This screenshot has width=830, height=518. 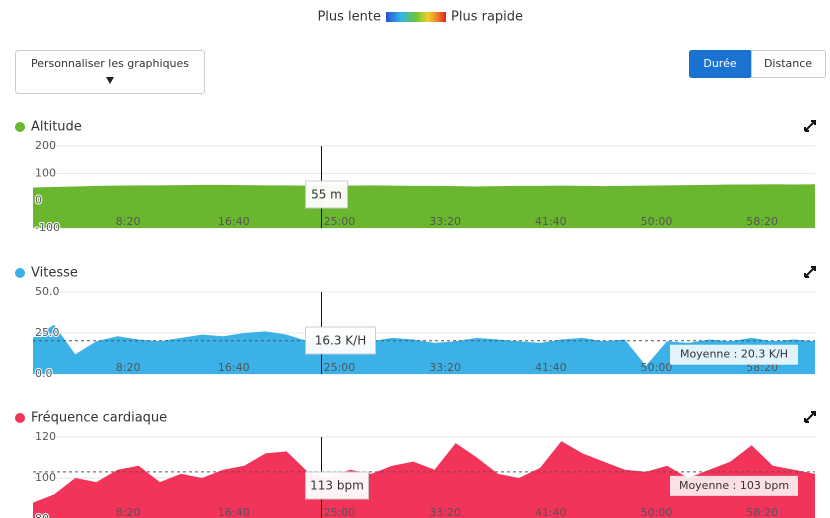 What do you see at coordinates (719, 63) in the screenshot?
I see `tab-duration-label: Durée` at bounding box center [719, 63].